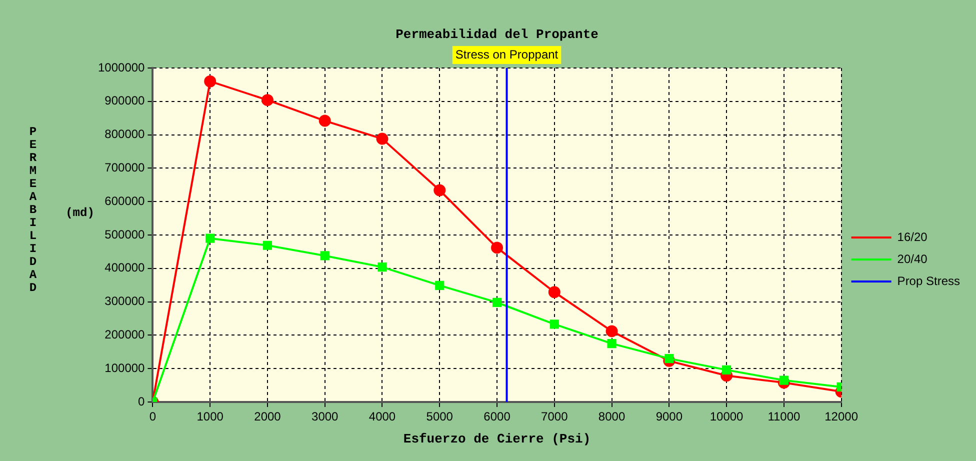 This screenshot has width=976, height=461. Describe the element at coordinates (784, 417) in the screenshot. I see `x-tick-label: 11000` at that location.